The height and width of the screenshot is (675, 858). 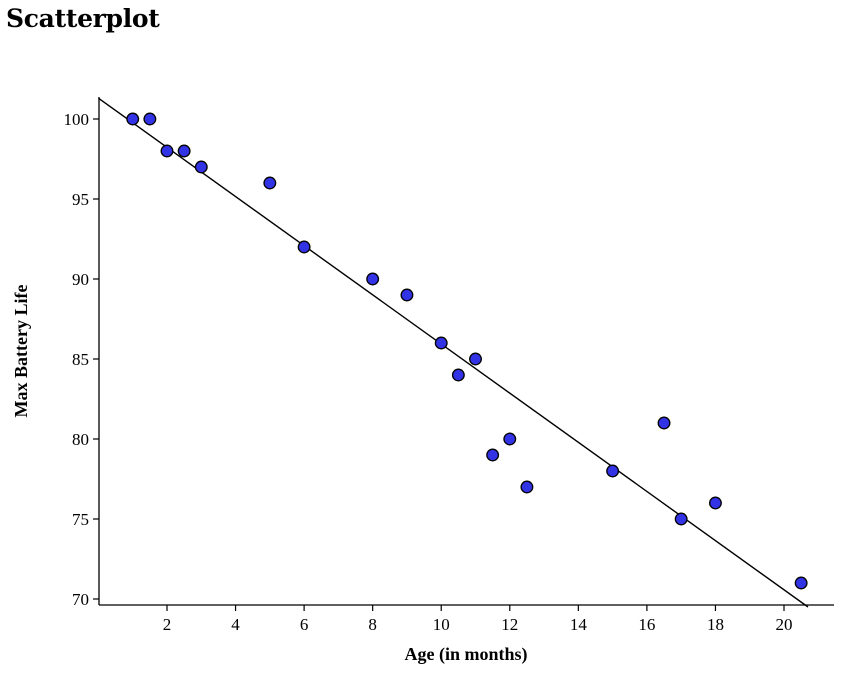 What do you see at coordinates (579, 624) in the screenshot?
I see `x-tick-label: 14` at bounding box center [579, 624].